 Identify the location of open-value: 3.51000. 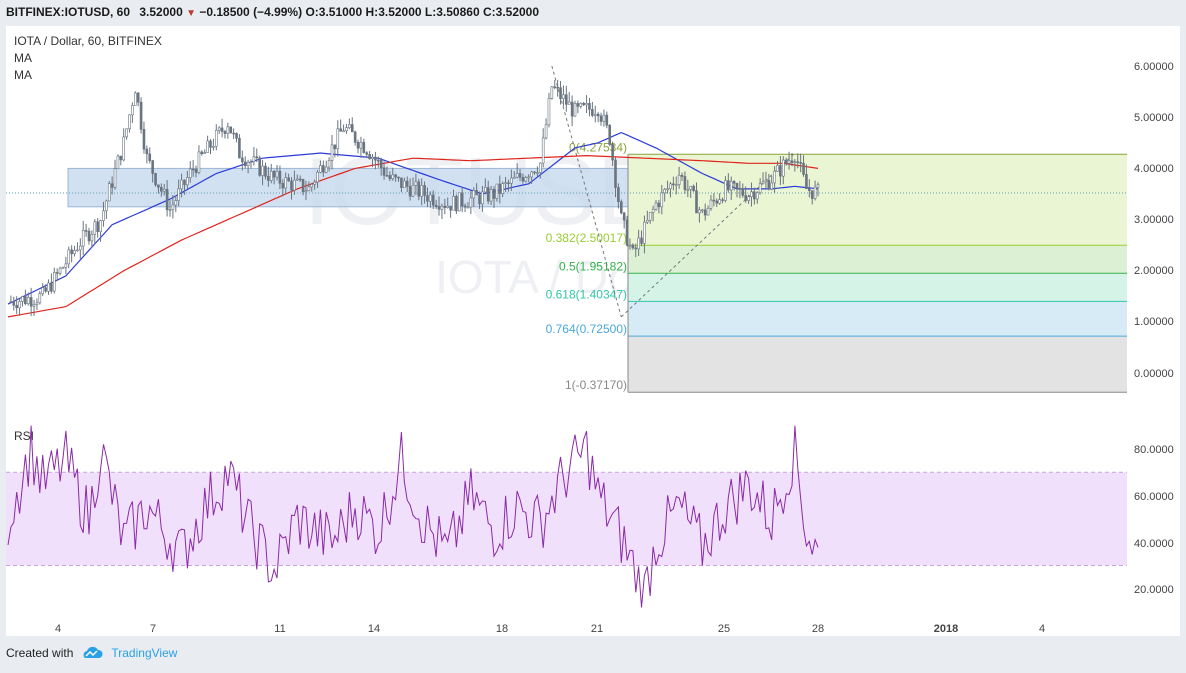
(340, 12).